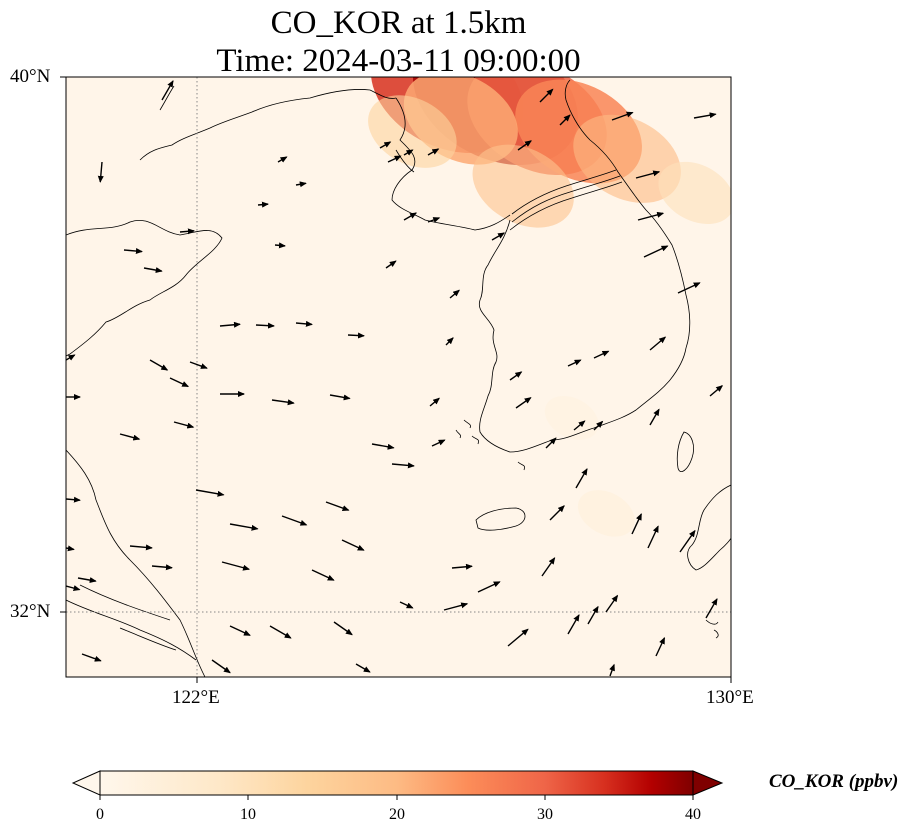 The image size is (920, 836). I want to click on japan-coast, so click(709, 527).